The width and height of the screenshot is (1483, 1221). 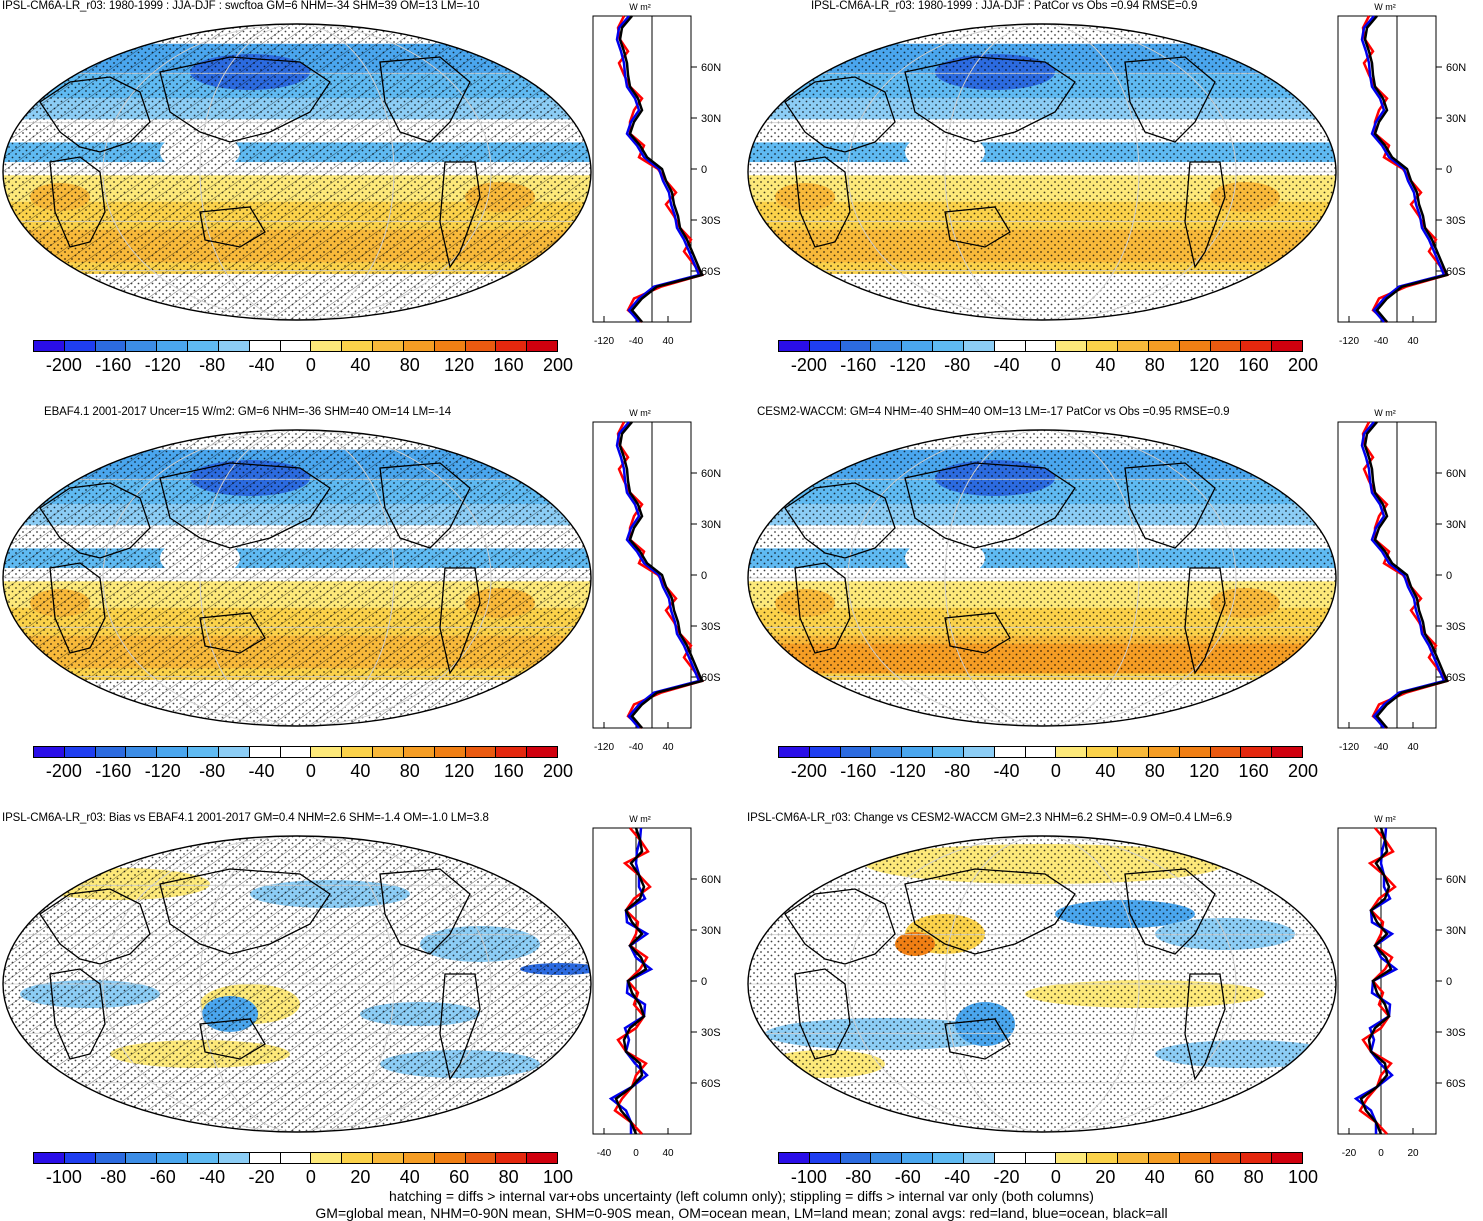 I want to click on zonal-mean-plot: W m² 60N 30N 0 30S 60S -40 0 40, so click(x=656, y=986).